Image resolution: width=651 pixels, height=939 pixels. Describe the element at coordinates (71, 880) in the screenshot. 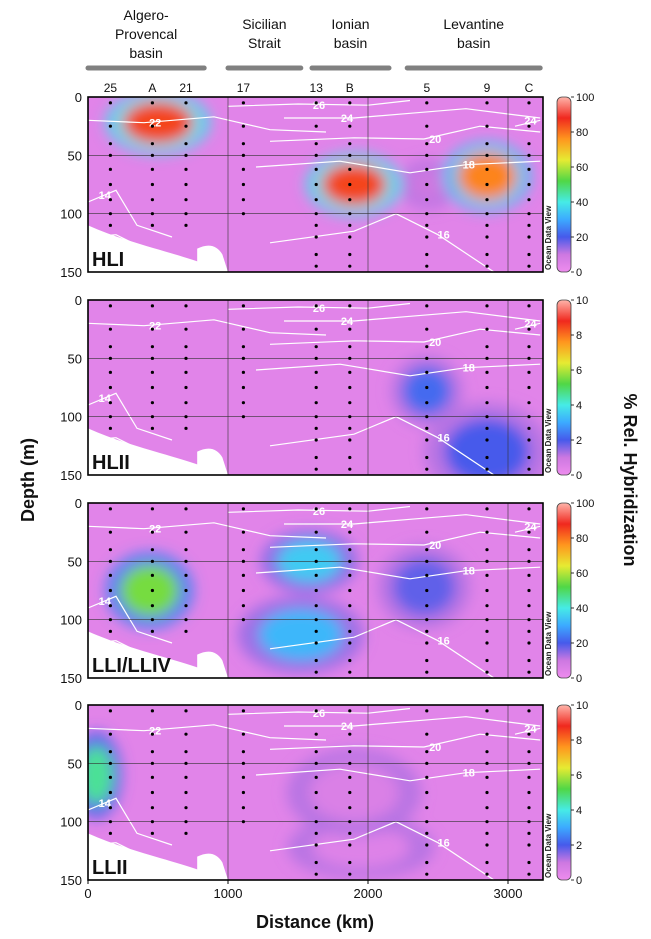

I see `y-tick-label: 150` at that location.